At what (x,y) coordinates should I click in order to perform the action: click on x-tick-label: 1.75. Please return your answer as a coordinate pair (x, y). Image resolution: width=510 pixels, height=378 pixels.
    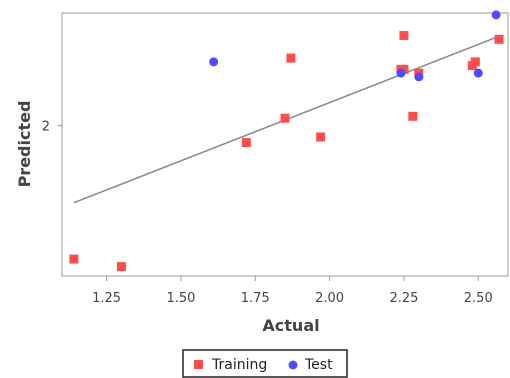
    Looking at the image, I should click on (255, 298).